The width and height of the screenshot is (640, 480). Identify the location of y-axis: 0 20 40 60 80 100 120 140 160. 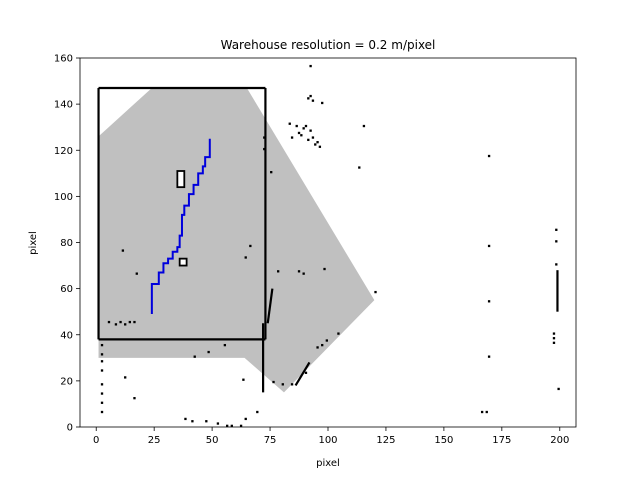
(67, 244).